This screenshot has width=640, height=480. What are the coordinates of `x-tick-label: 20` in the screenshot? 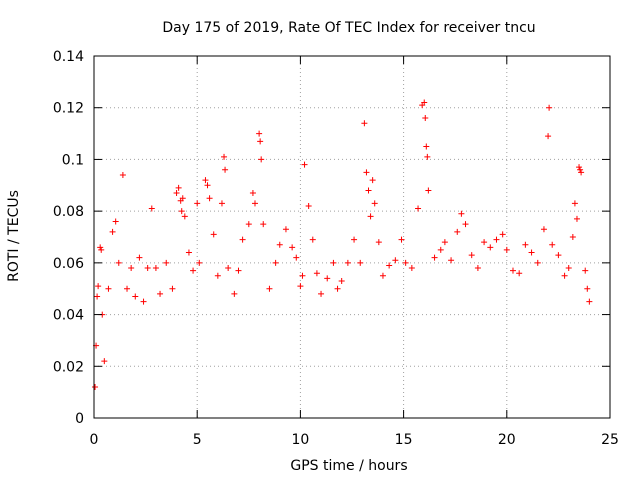 It's located at (507, 440).